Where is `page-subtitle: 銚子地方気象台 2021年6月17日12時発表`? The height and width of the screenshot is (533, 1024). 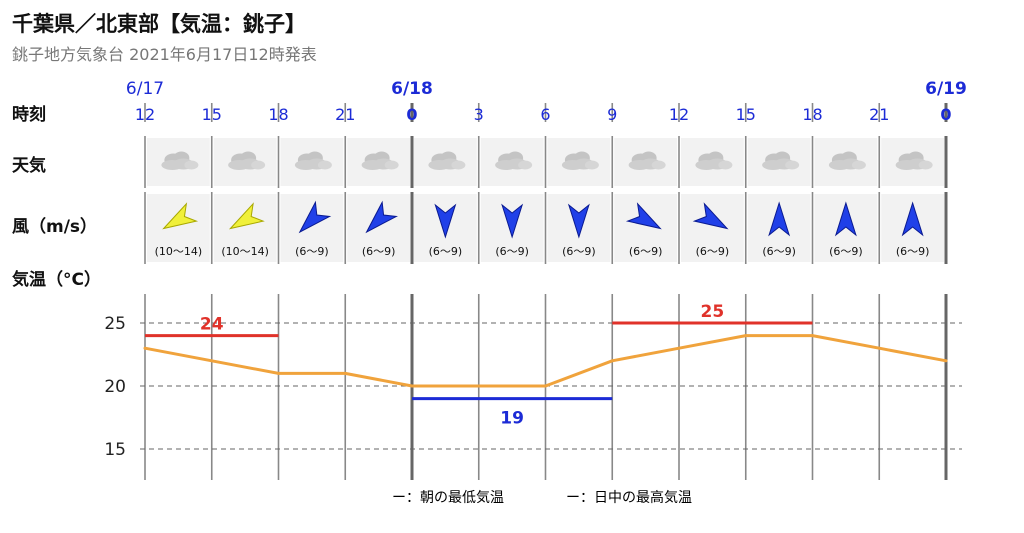 page-subtitle: 銚子地方気象台 2021年6月17日12時発表 is located at coordinates (164, 54).